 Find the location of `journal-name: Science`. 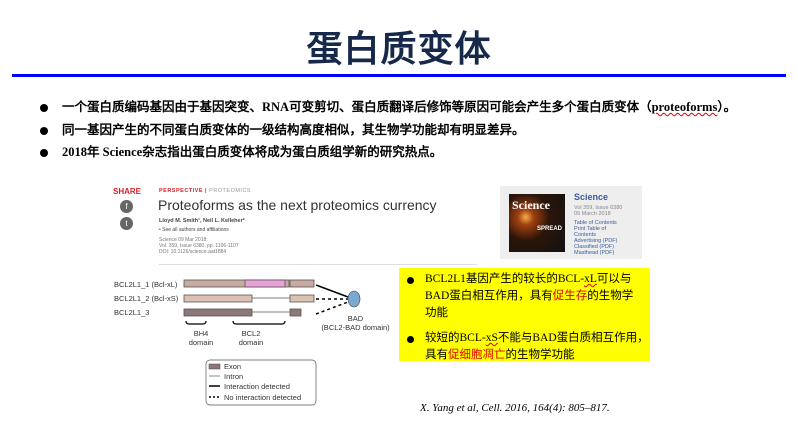

journal-name: Science is located at coordinates (591, 197).